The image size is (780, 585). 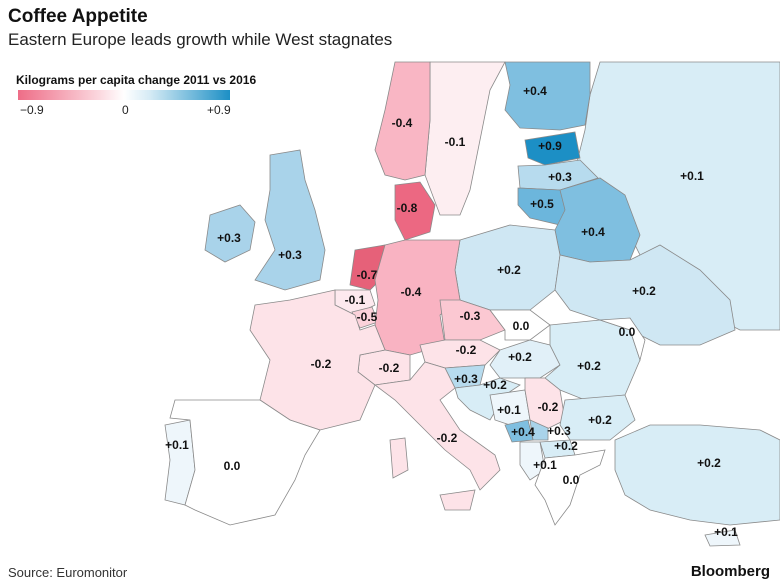 What do you see at coordinates (495, 385) in the screenshot?
I see `label-croatia: +0.2` at bounding box center [495, 385].